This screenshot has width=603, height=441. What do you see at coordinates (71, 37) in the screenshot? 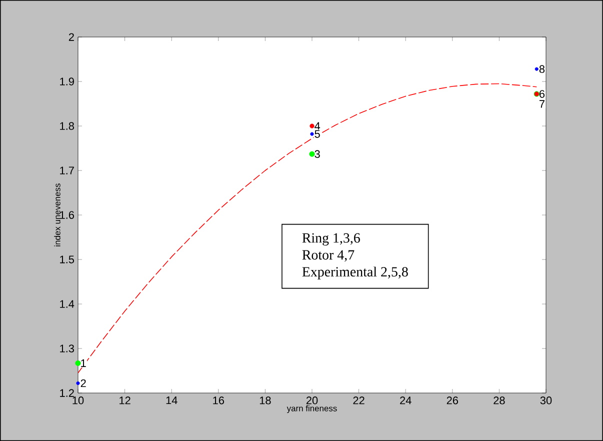
I see `y-tick-label: 2` at bounding box center [71, 37].